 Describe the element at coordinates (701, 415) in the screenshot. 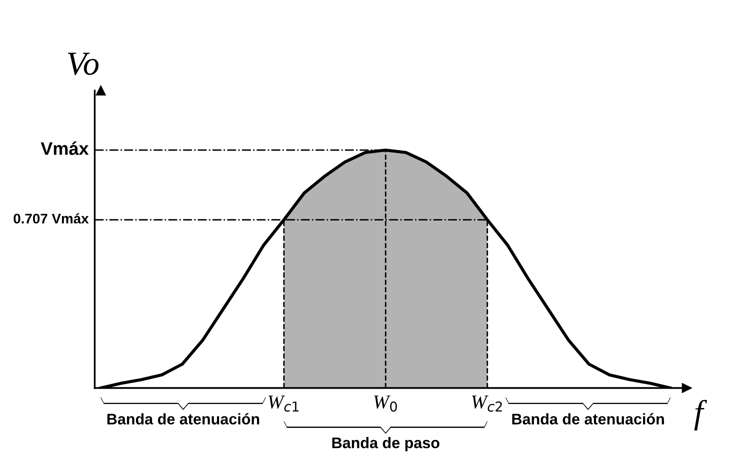

I see `x-axis-title: f` at that location.